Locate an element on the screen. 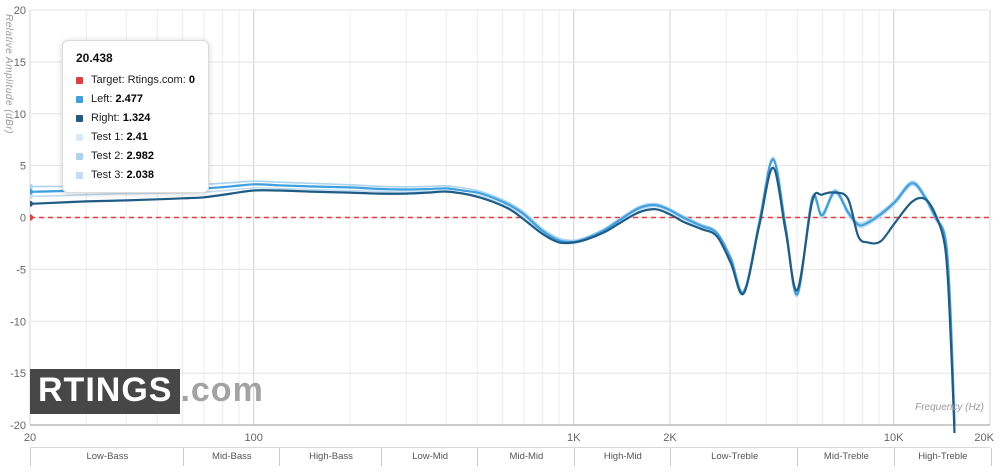 Image resolution: width=1000 pixels, height=476 pixels. band-label-low-treble: Low-Treble is located at coordinates (734, 457).